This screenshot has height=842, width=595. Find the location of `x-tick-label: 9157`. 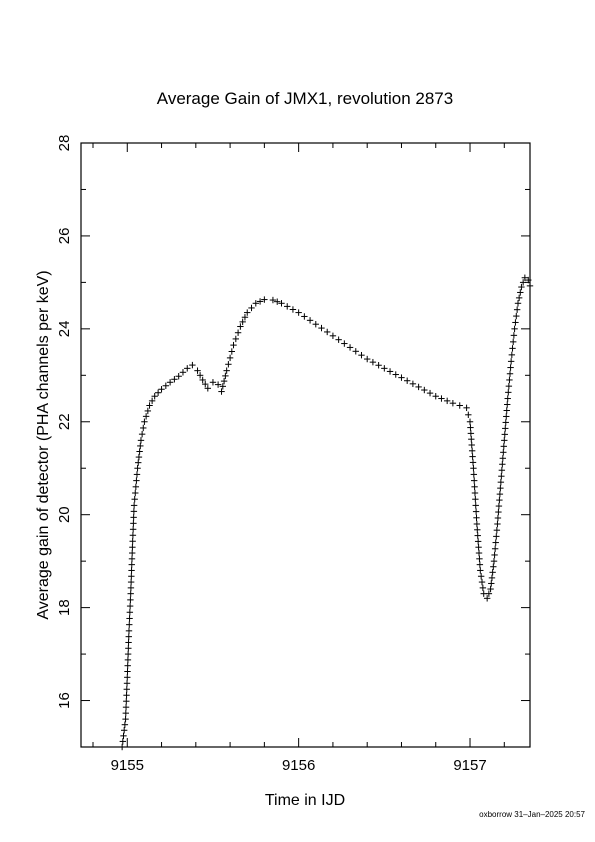

x-tick-label: 9157 is located at coordinates (469, 765).